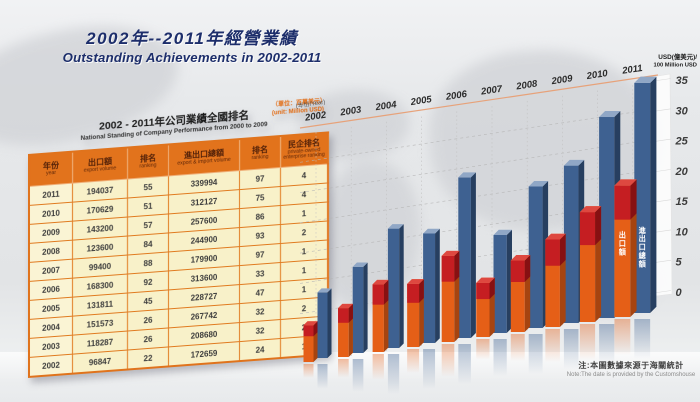  I want to click on reflection-total-2002, so click(322, 376).